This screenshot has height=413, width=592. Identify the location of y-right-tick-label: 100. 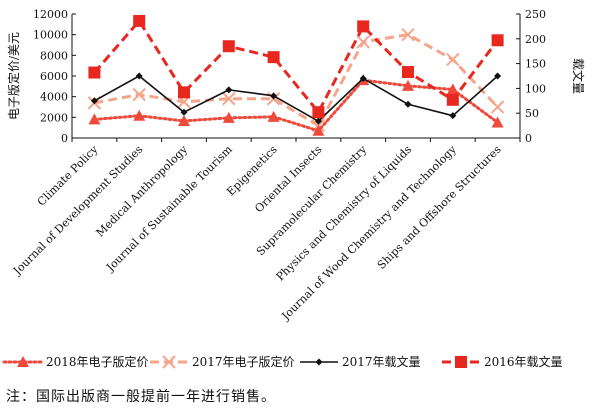
(535, 88).